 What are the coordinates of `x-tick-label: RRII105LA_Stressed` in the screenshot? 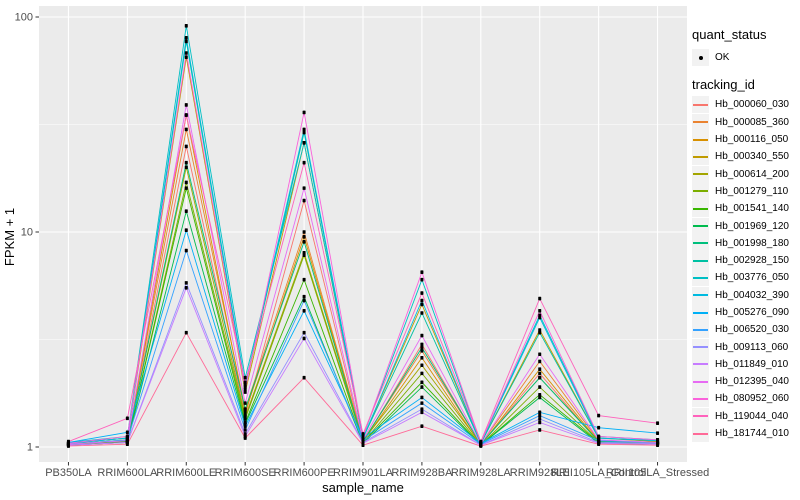 It's located at (657, 473).